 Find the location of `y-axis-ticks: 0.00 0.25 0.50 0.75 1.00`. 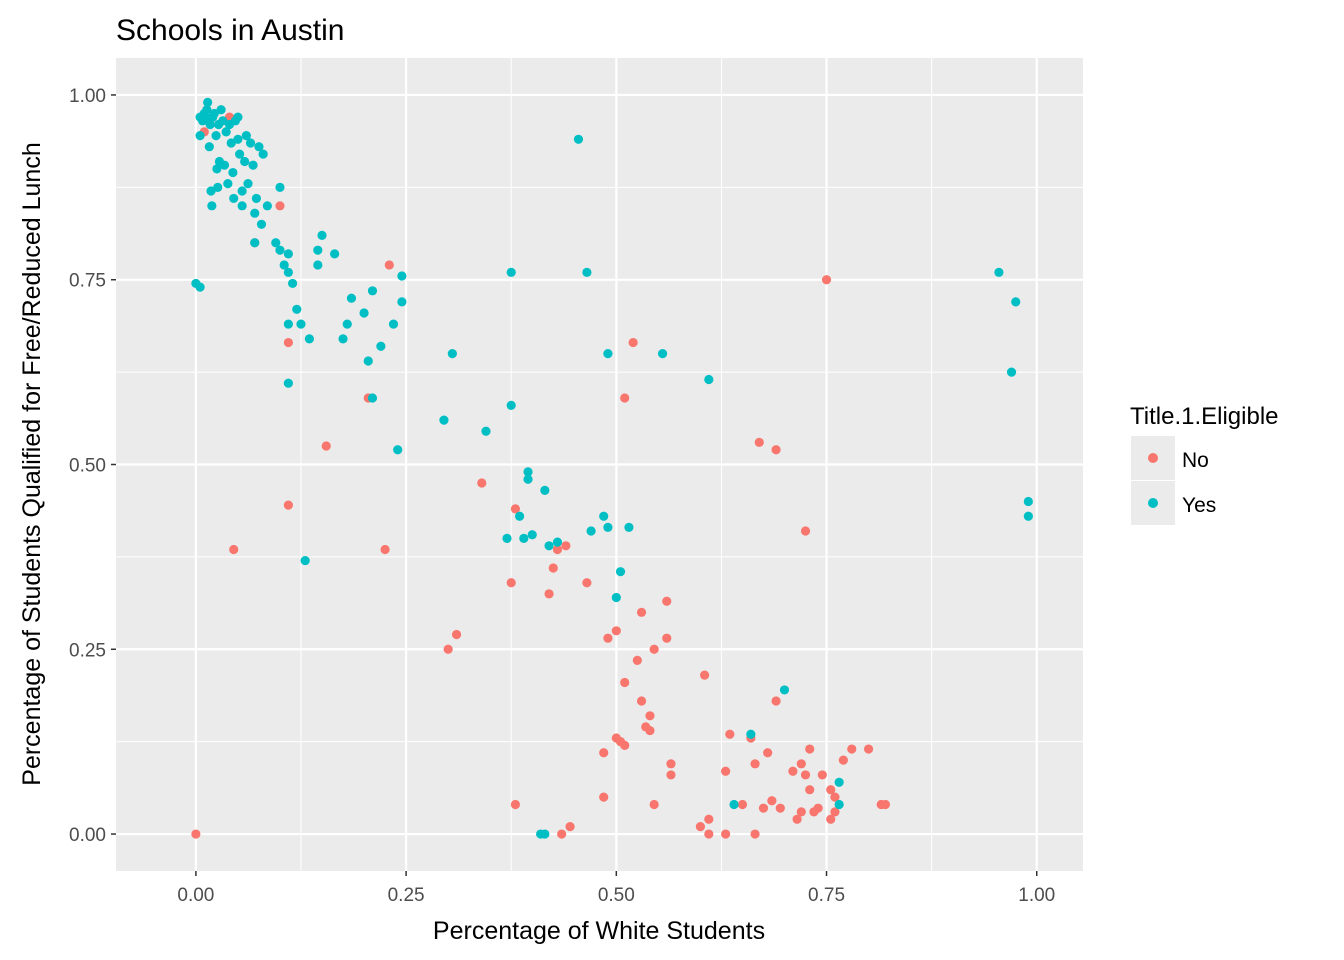

y-axis-ticks: 0.00 0.25 0.50 0.75 1.00 is located at coordinates (92, 466).